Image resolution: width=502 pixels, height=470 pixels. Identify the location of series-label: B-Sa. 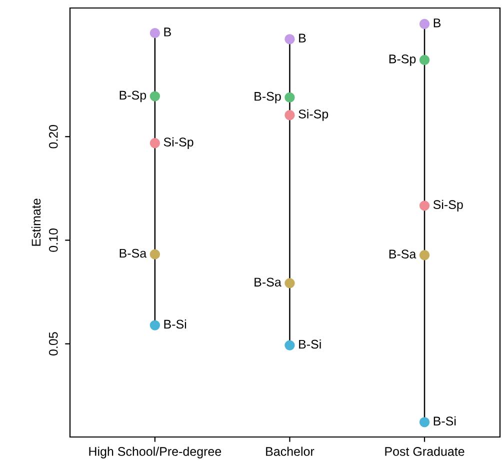
(133, 253).